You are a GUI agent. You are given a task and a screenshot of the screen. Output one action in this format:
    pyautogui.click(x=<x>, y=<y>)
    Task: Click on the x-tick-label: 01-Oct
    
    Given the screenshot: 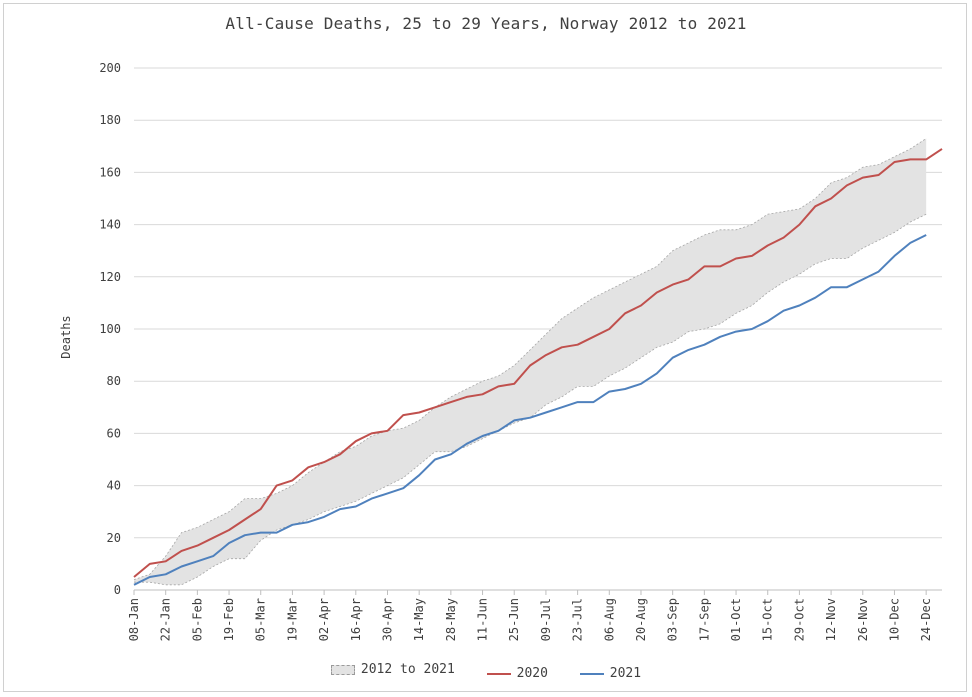 What is the action you would take?
    pyautogui.click(x=736, y=619)
    